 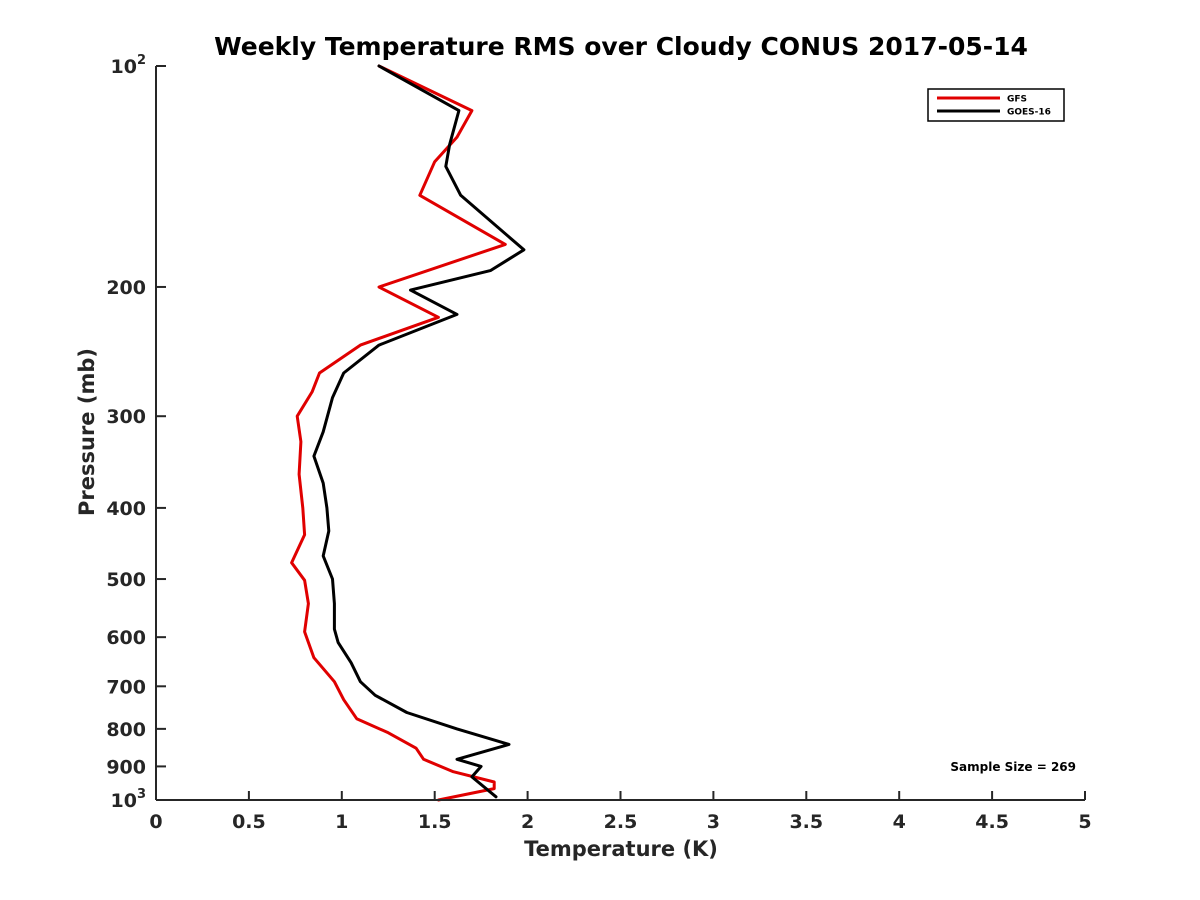 I want to click on legend-label: GOES-16, so click(x=1029, y=113).